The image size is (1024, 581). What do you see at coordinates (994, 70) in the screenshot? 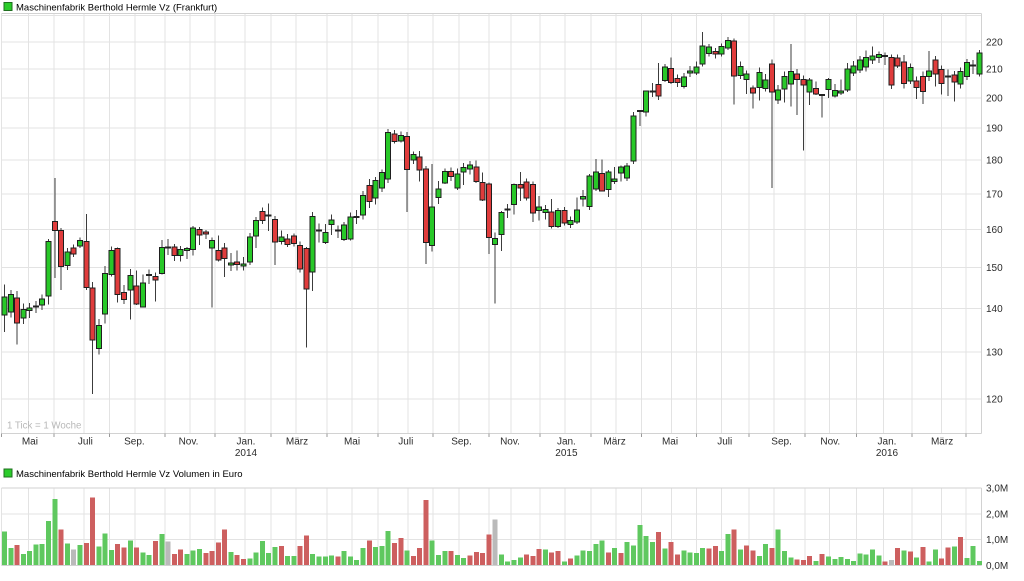
I see `svg-text: 210` at bounding box center [994, 70].